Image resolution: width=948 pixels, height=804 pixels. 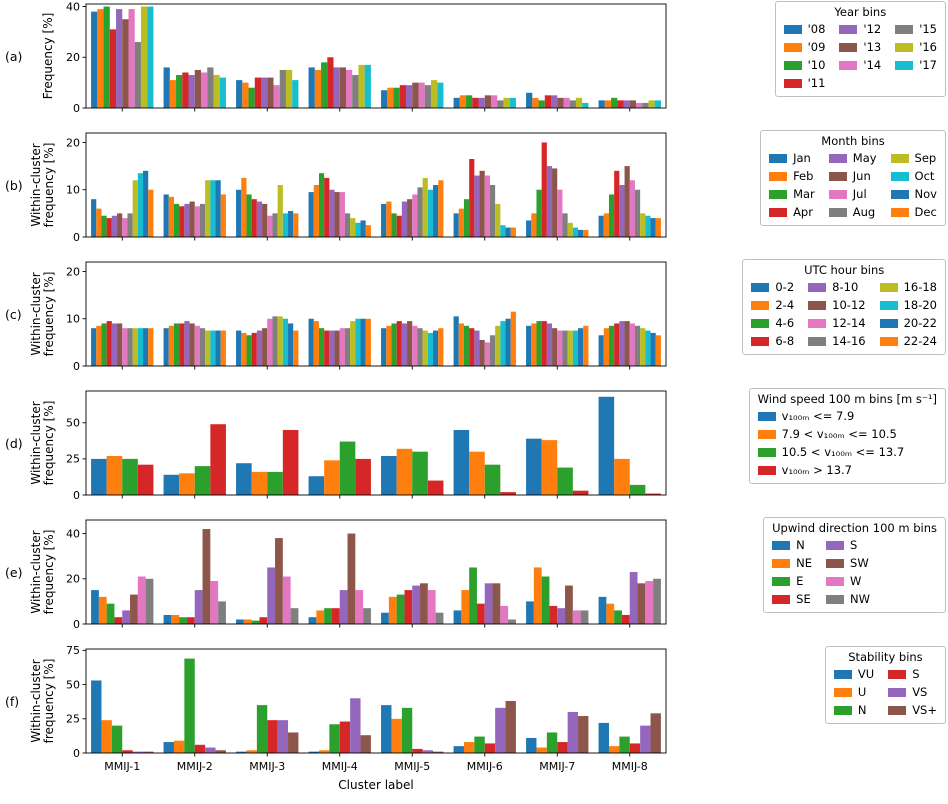 What do you see at coordinates (860, 29) in the screenshot?
I see `legend-entry: '12` at bounding box center [860, 29].